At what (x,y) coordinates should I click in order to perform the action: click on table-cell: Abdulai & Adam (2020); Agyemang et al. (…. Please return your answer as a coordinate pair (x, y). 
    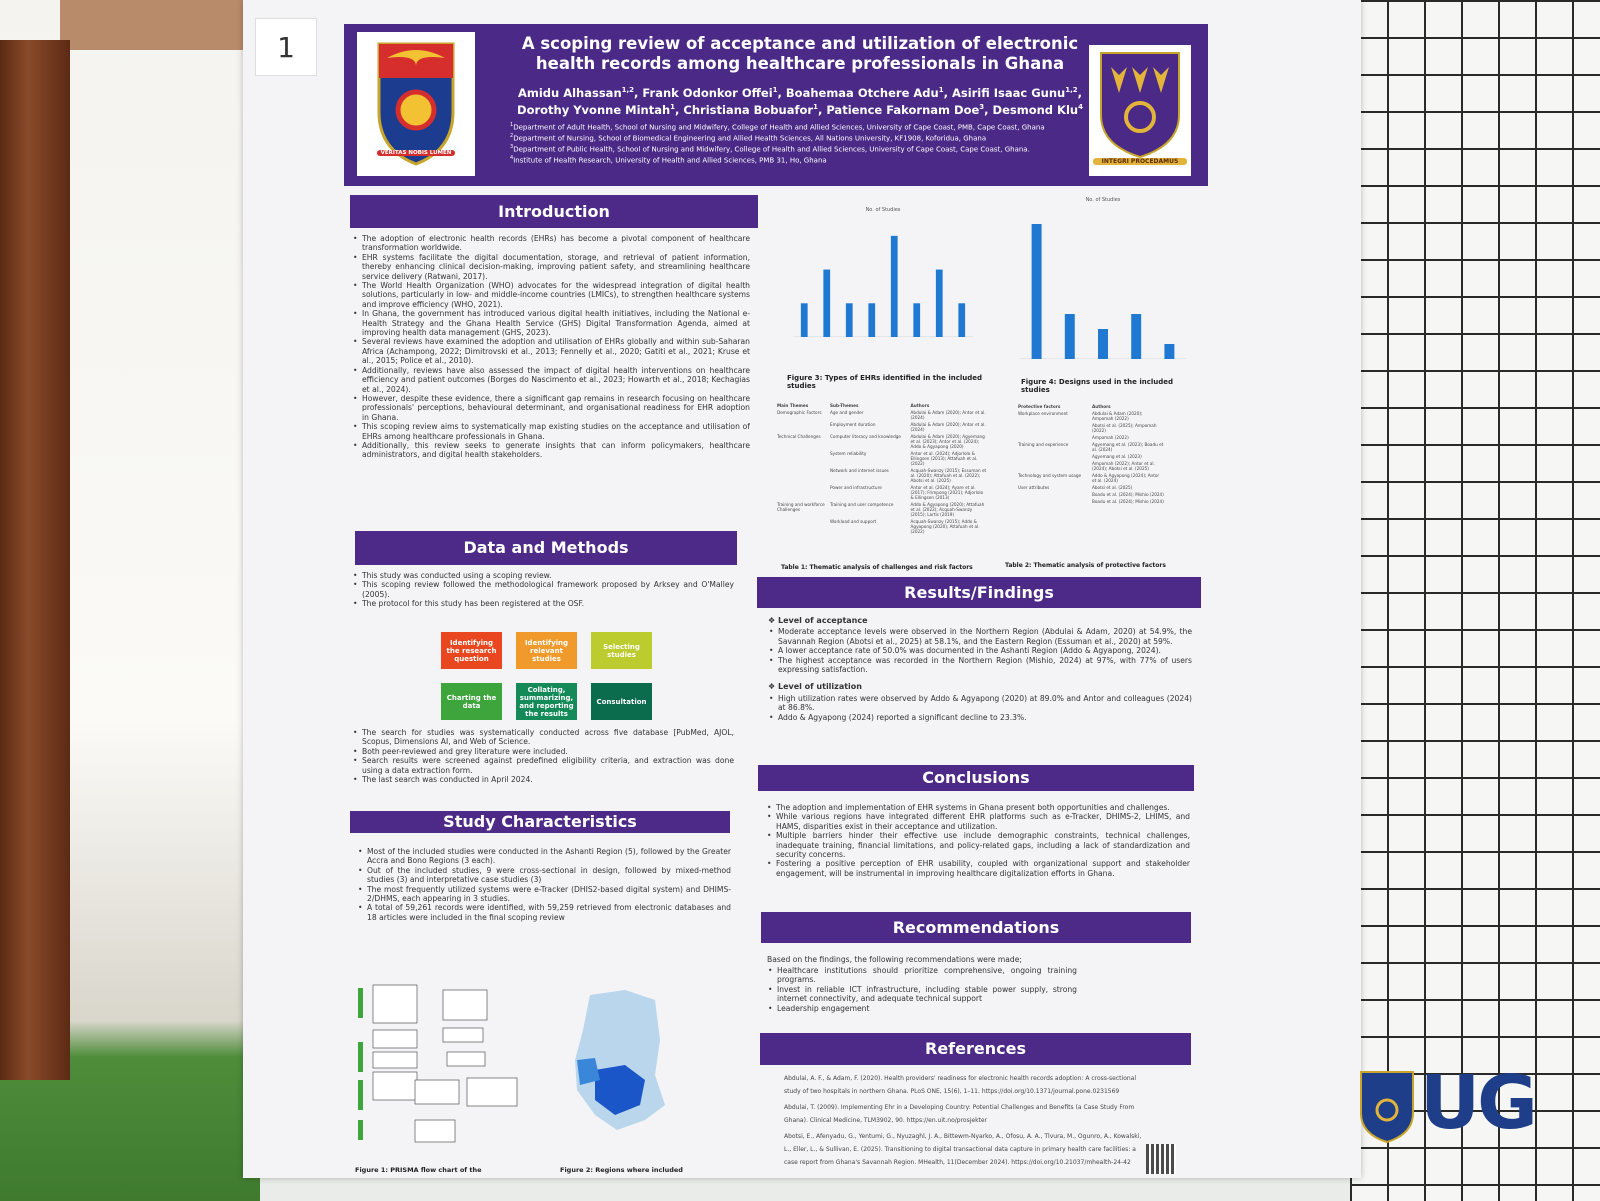
    Looking at the image, I should click on (947, 441).